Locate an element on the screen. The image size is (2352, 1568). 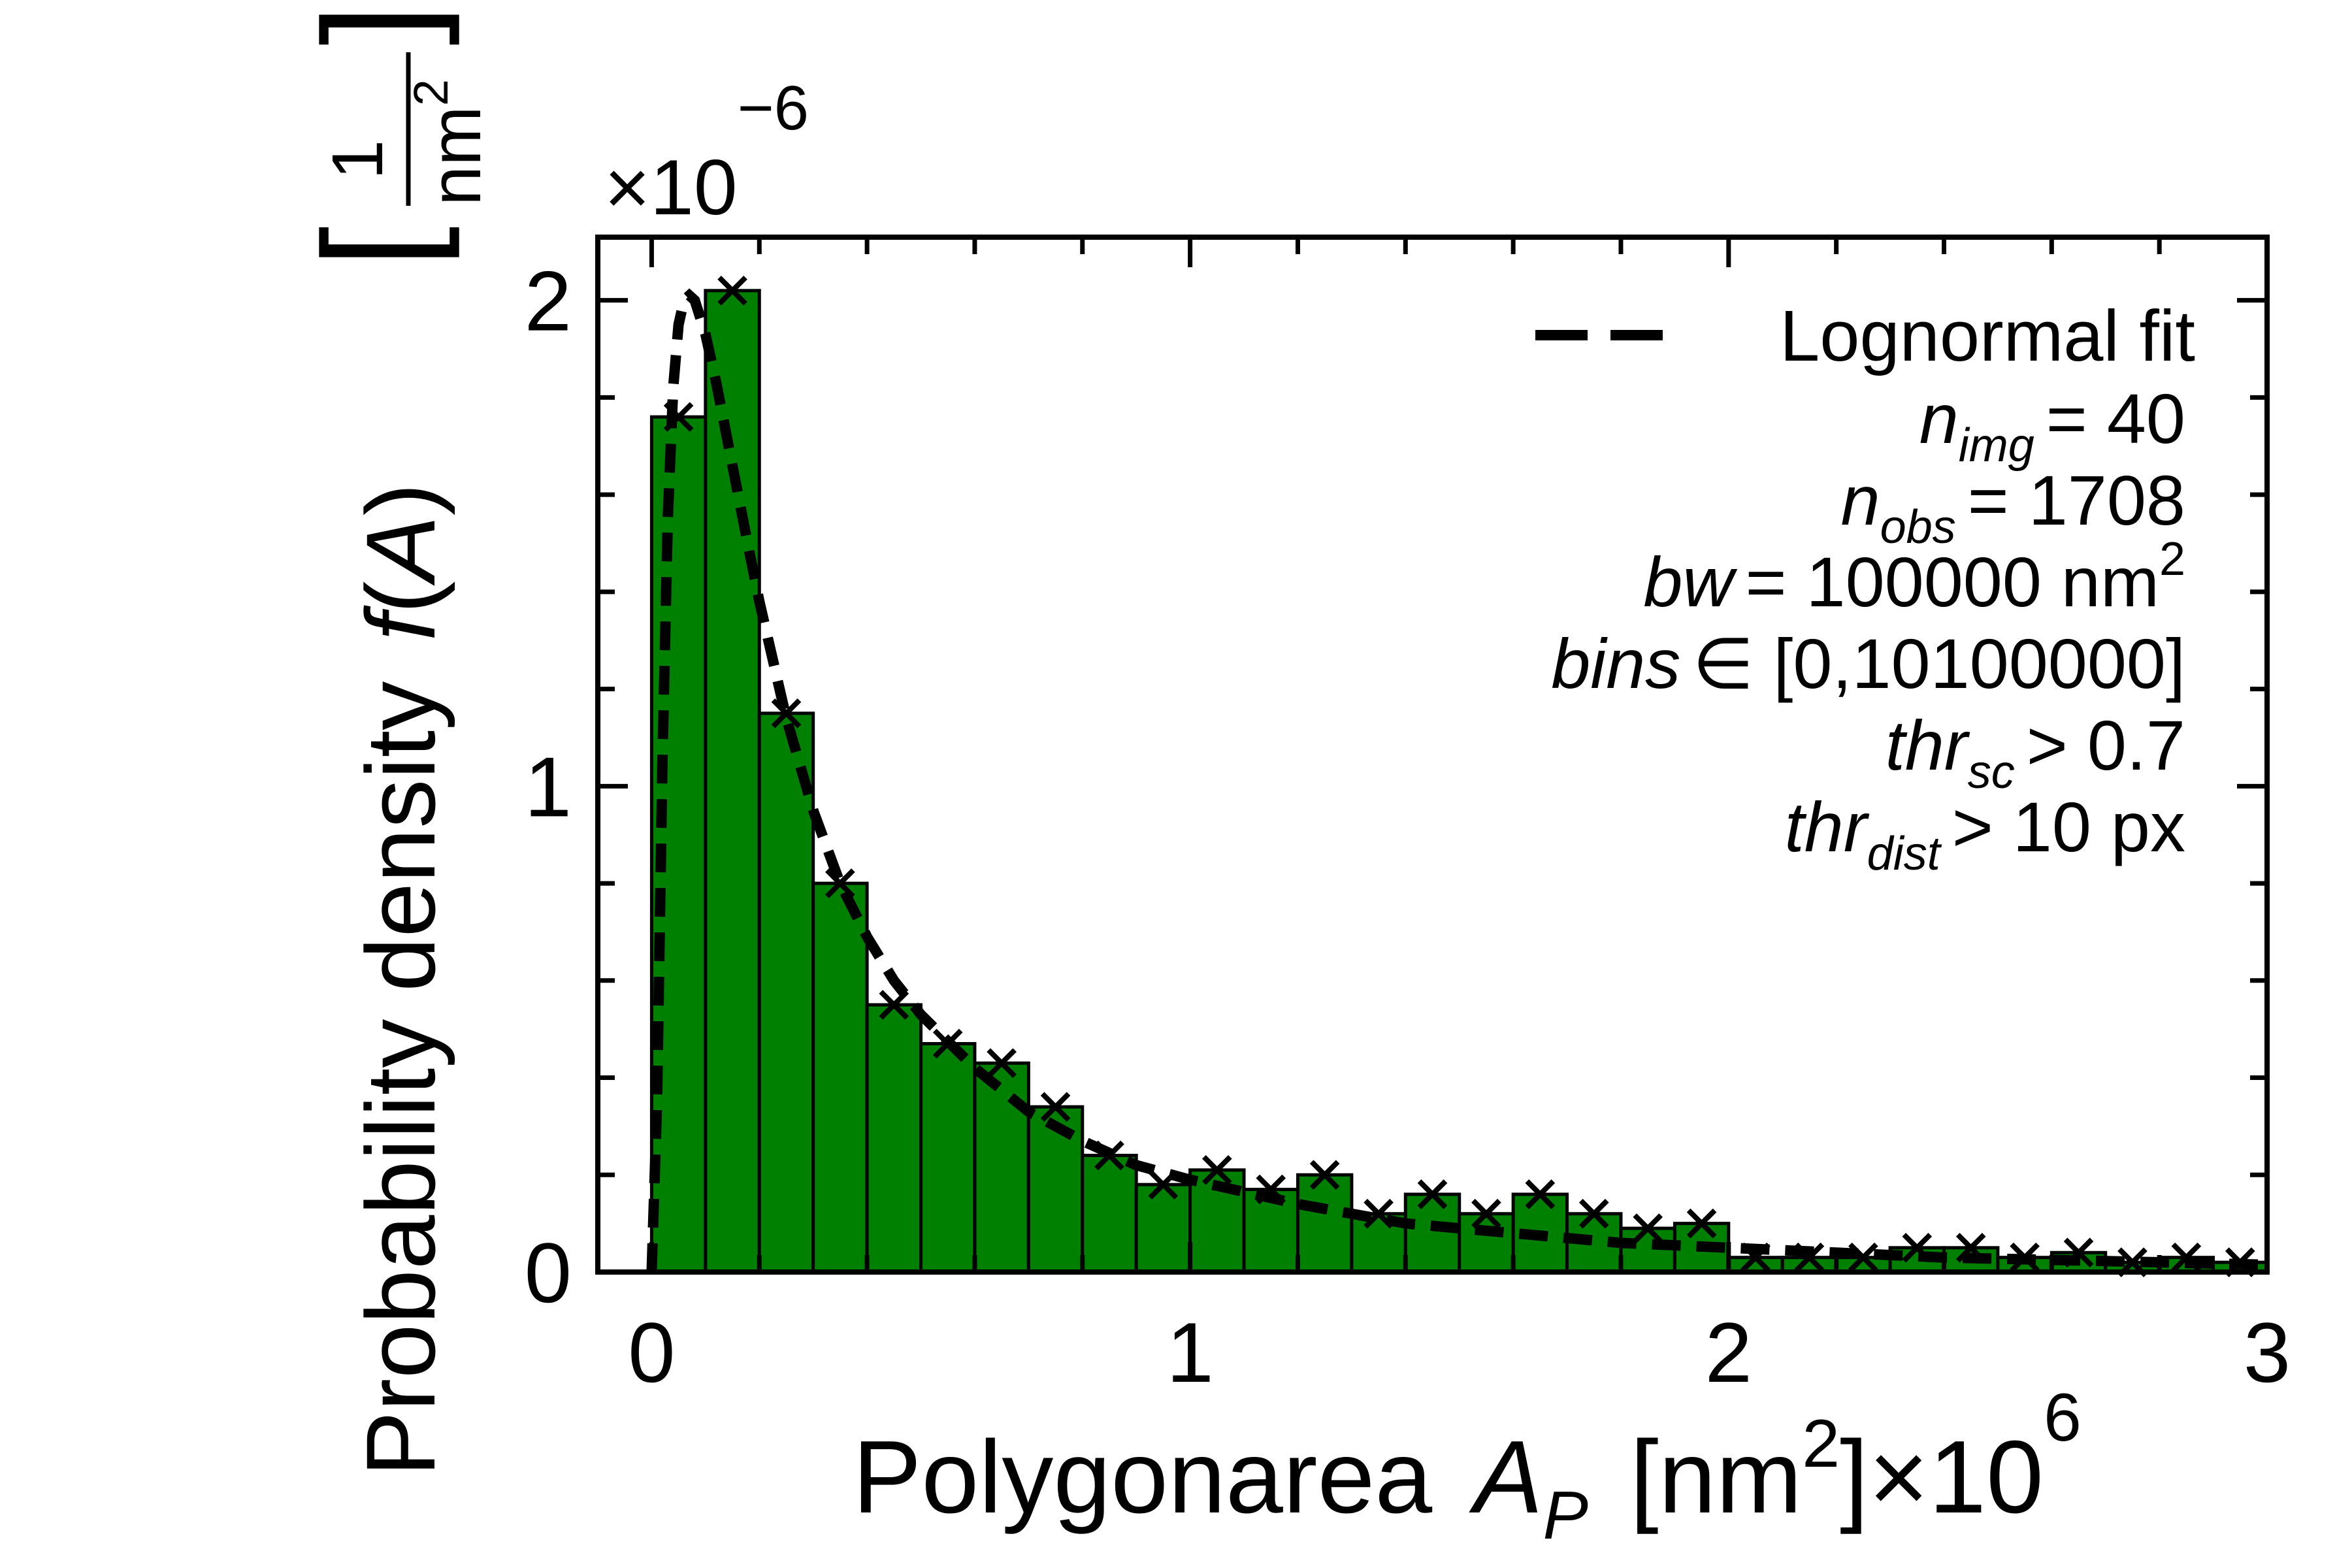
x-tick-label: 0 is located at coordinates (651, 1352).